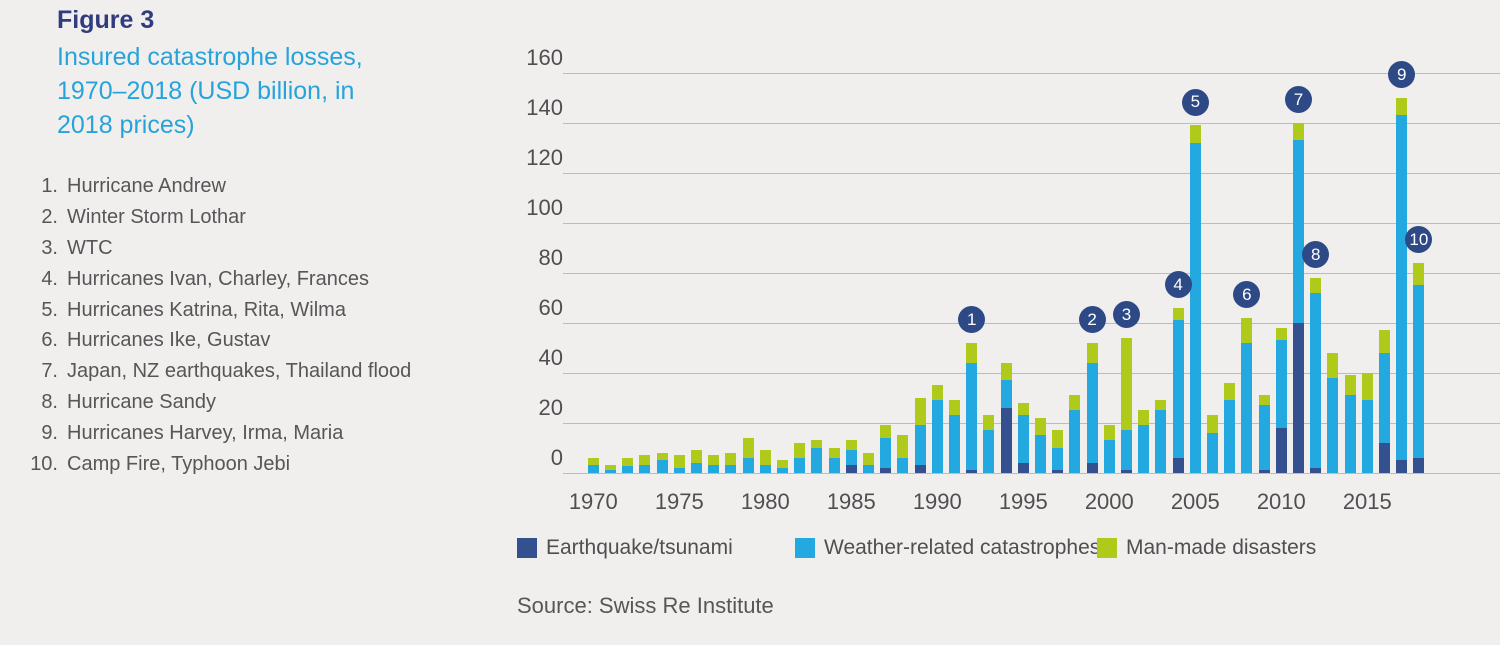 This screenshot has width=1500, height=645. Describe the element at coordinates (1058, 471) in the screenshot. I see `segment-earthquake-1997` at that location.